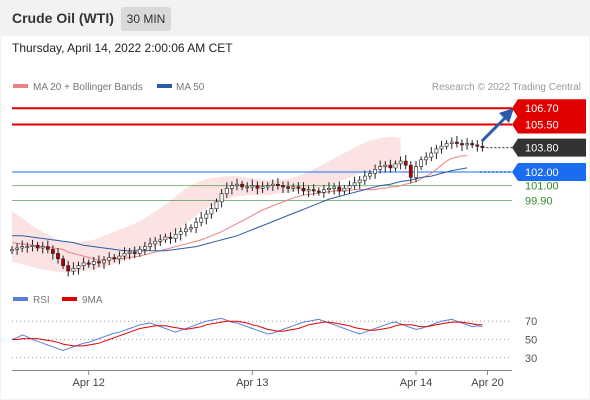  Describe the element at coordinates (122, 48) in the screenshot. I see `chart-timestamp: Thursday, April 14, 2022 2:00:06 AM CET` at that location.